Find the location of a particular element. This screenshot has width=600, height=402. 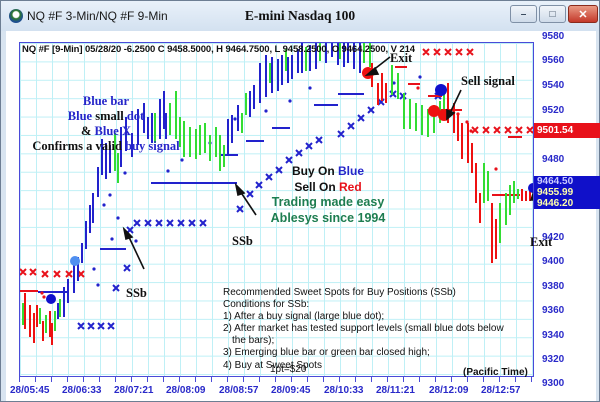

condition-2-cont: the bars); is located at coordinates (253, 341).